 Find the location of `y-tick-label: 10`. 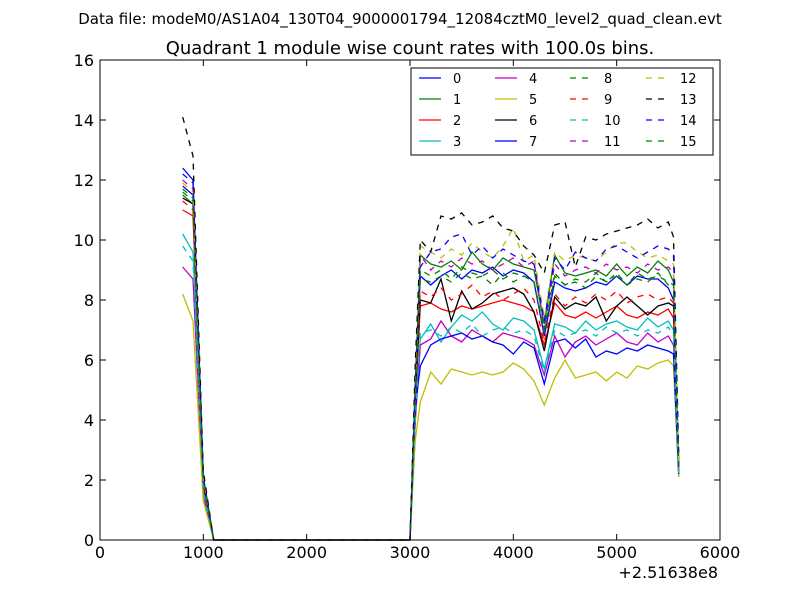

y-tick-label: 10 is located at coordinates (84, 240).